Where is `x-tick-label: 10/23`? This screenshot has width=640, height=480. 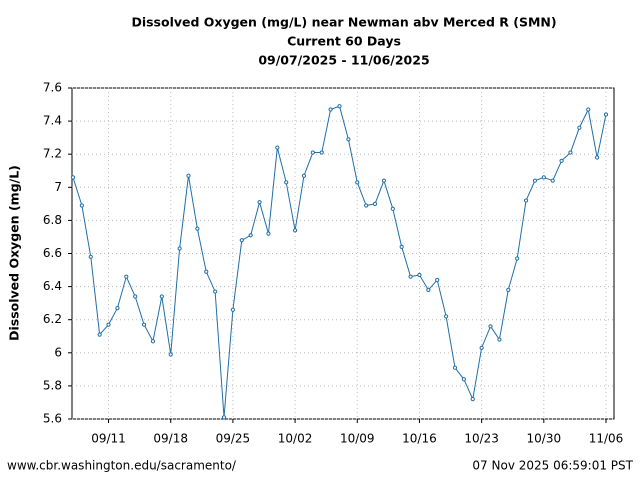 x-tick-label: 10/23 is located at coordinates (481, 439).